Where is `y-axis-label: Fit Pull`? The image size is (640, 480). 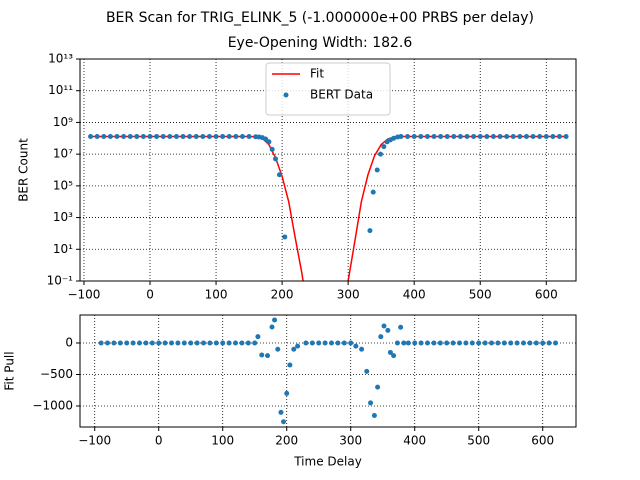 y-axis-label: Fit Pull is located at coordinates (10, 370).